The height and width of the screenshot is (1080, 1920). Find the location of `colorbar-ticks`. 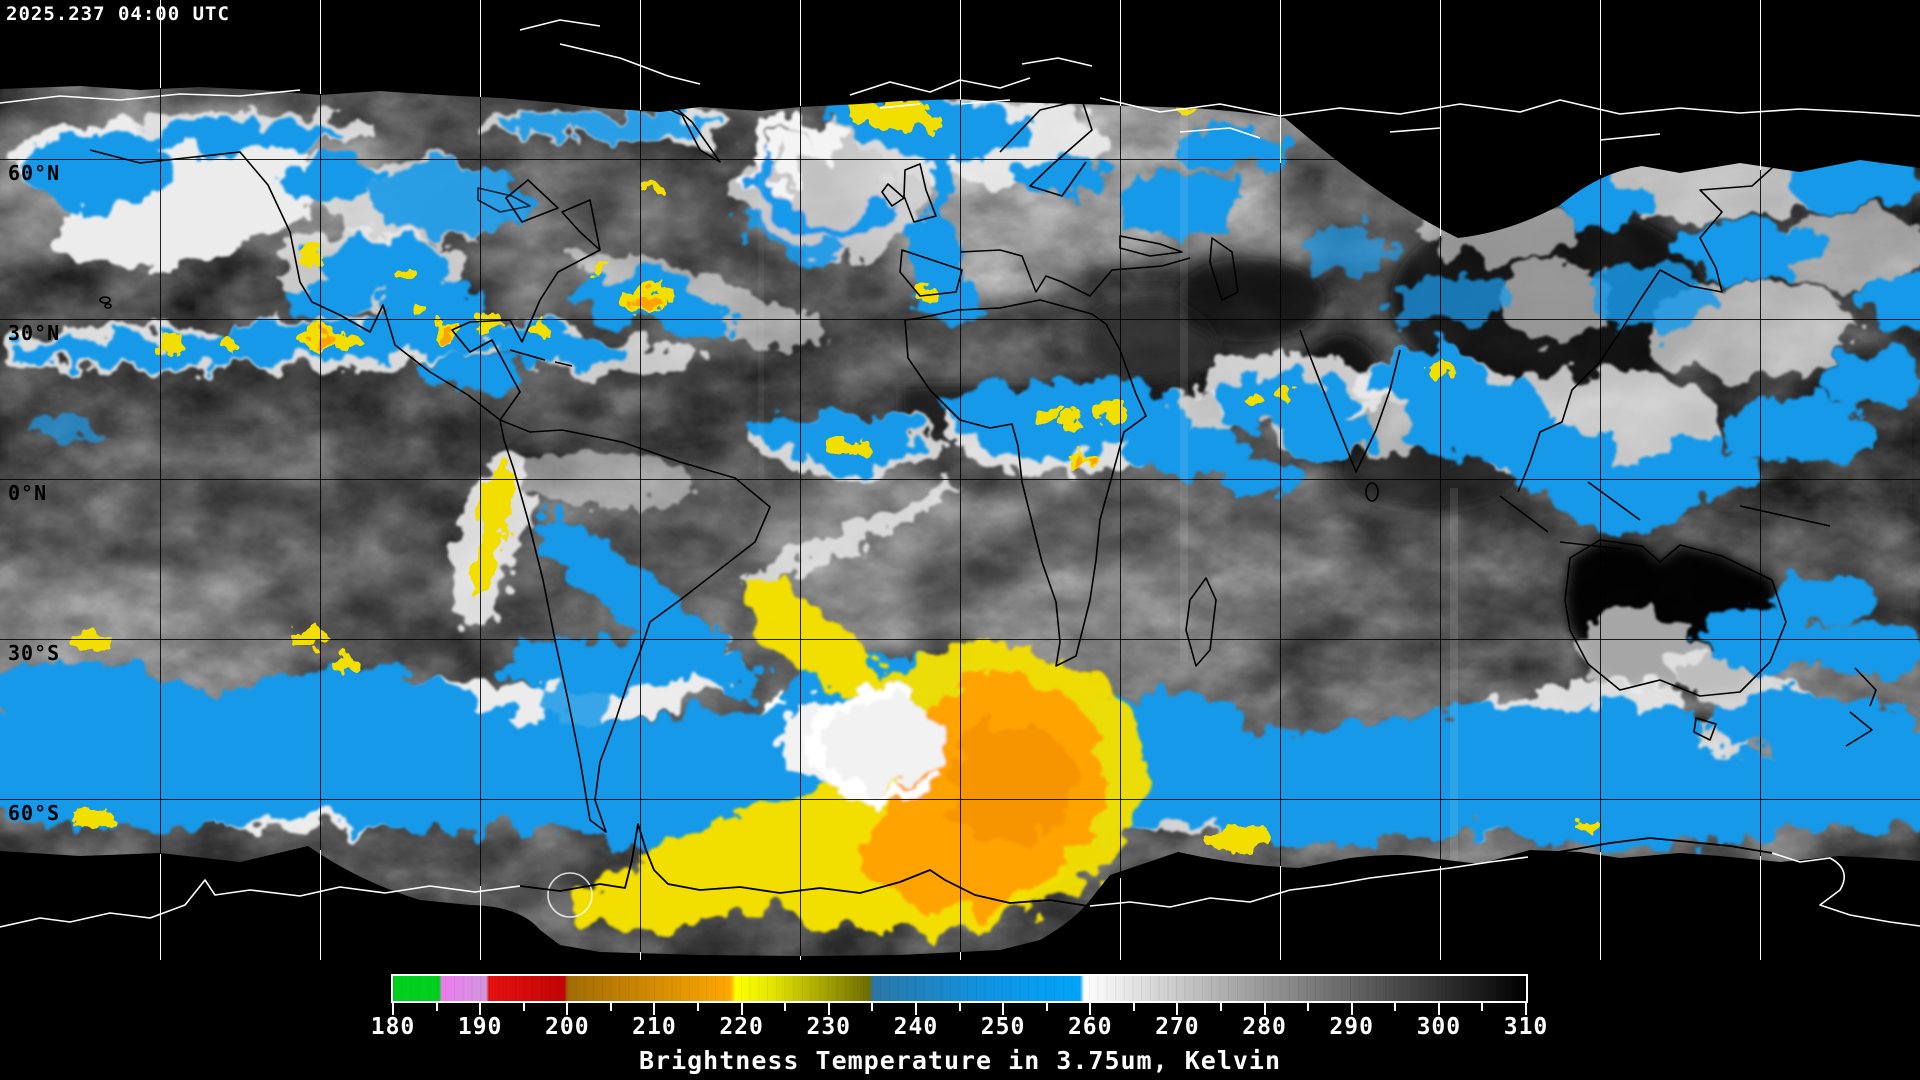

colorbar-ticks is located at coordinates (959, 1010).